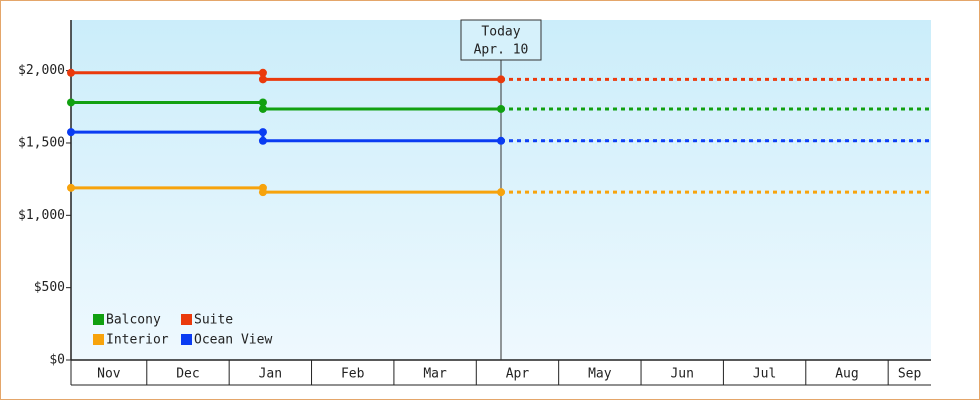  What do you see at coordinates (57, 360) in the screenshot?
I see `y-tick-label: $0` at bounding box center [57, 360].